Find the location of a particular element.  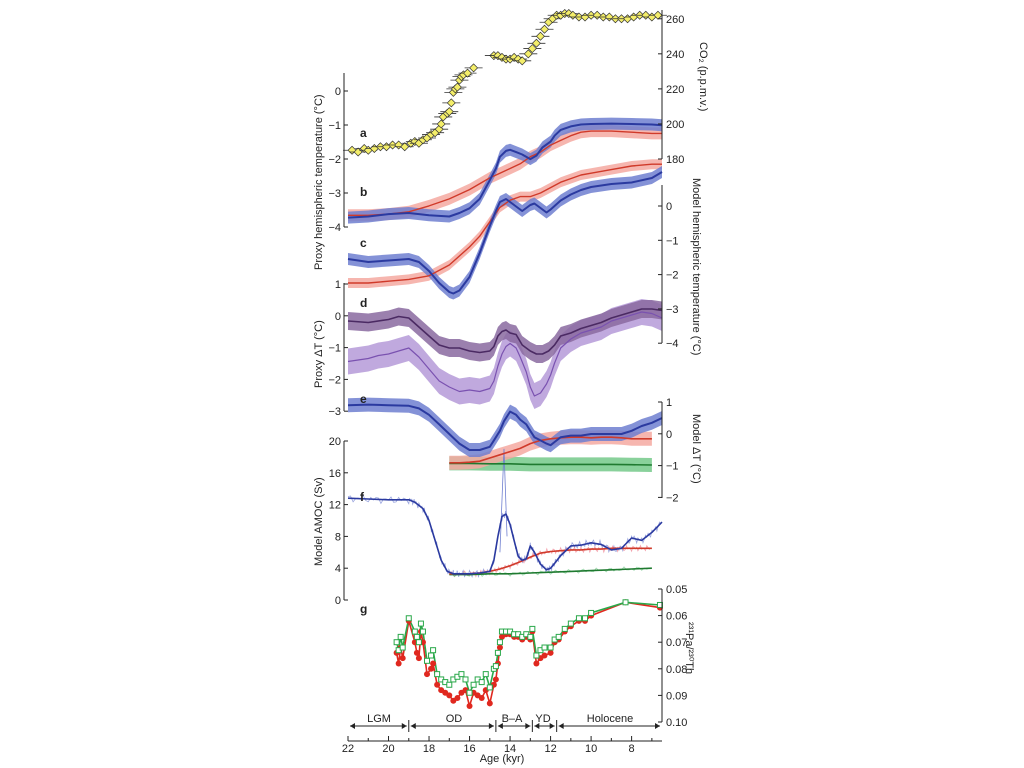

x-axis-tick-label: 8 is located at coordinates (632, 749).